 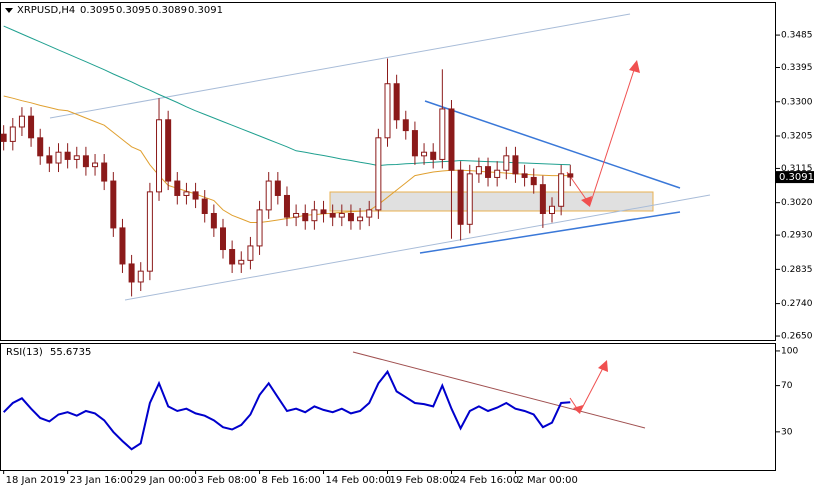 I want to click on last-price-box, so click(x=795, y=177).